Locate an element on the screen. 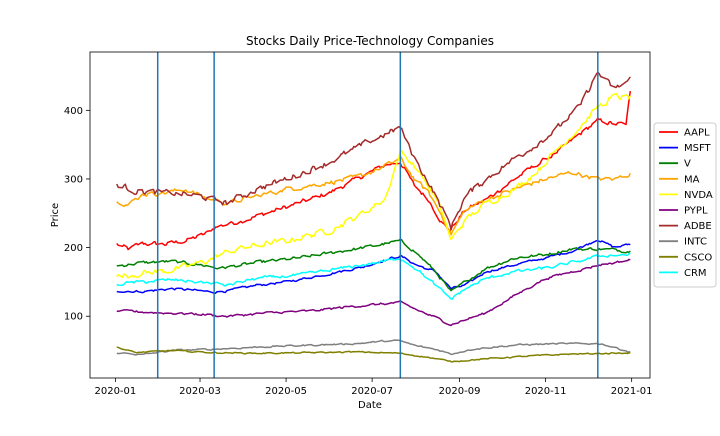  x-tick-label: 2020-01 is located at coordinates (115, 391).